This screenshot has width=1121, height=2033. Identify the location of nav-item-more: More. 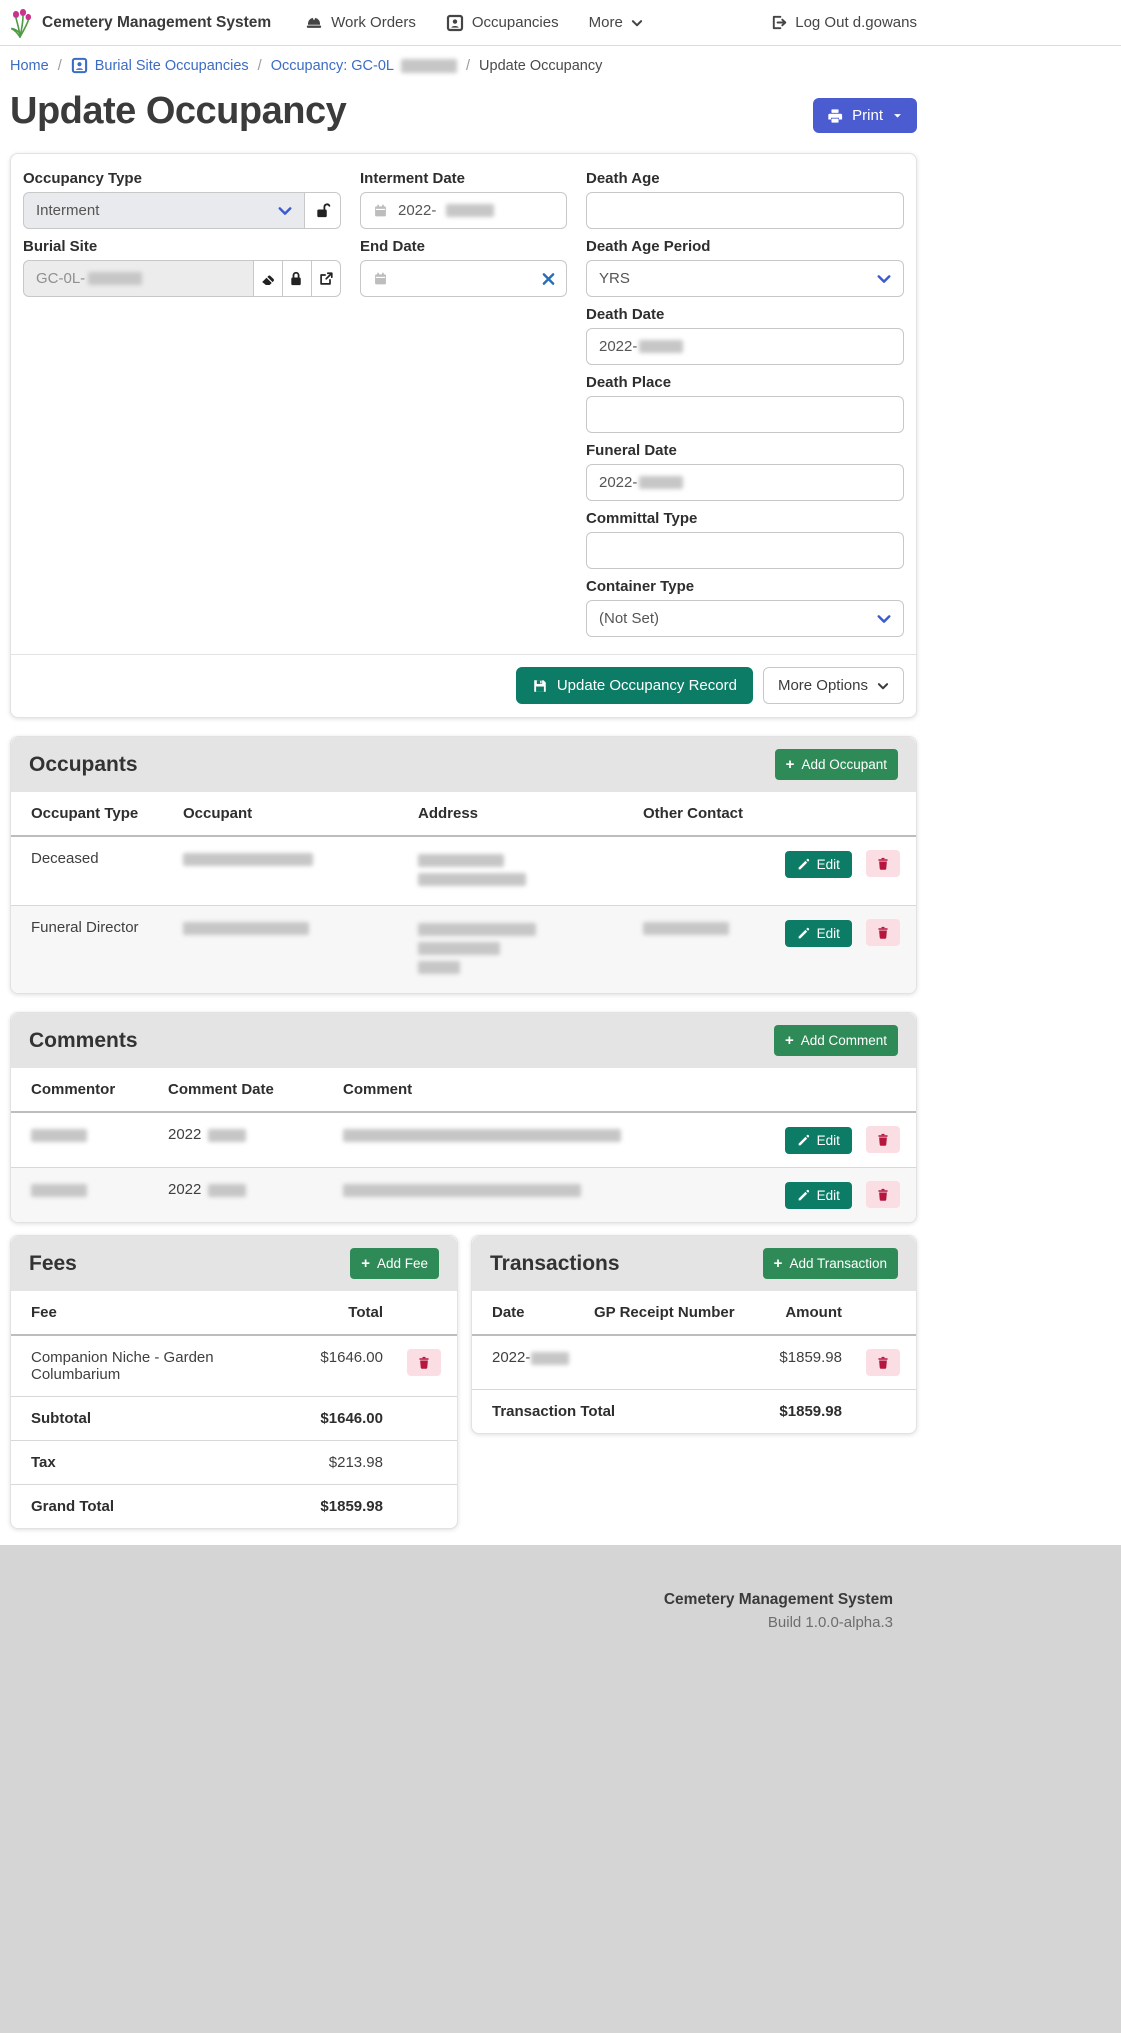
(616, 22).